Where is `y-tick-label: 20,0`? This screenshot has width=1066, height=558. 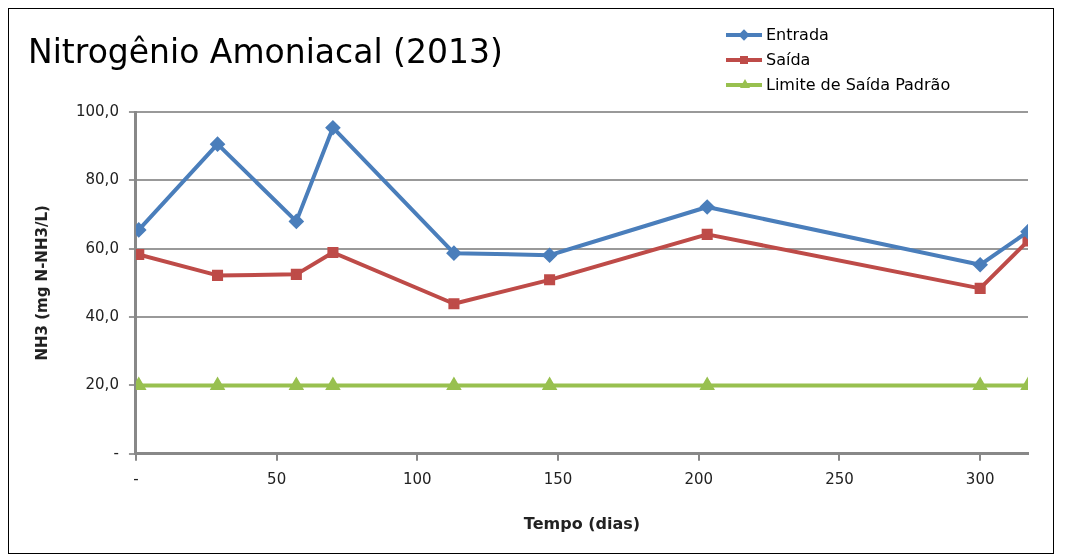
y-tick-label: 20,0 is located at coordinates (102, 384).